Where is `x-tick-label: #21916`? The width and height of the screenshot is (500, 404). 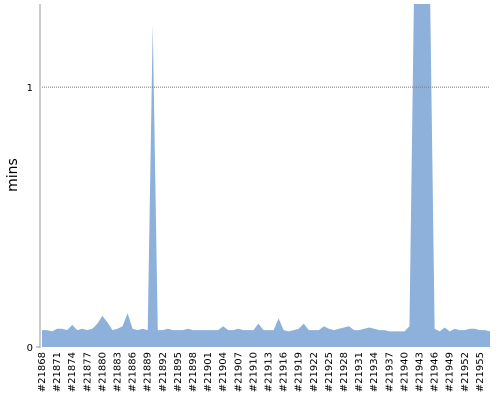
x-tick-label: #21916 is located at coordinates (284, 372).